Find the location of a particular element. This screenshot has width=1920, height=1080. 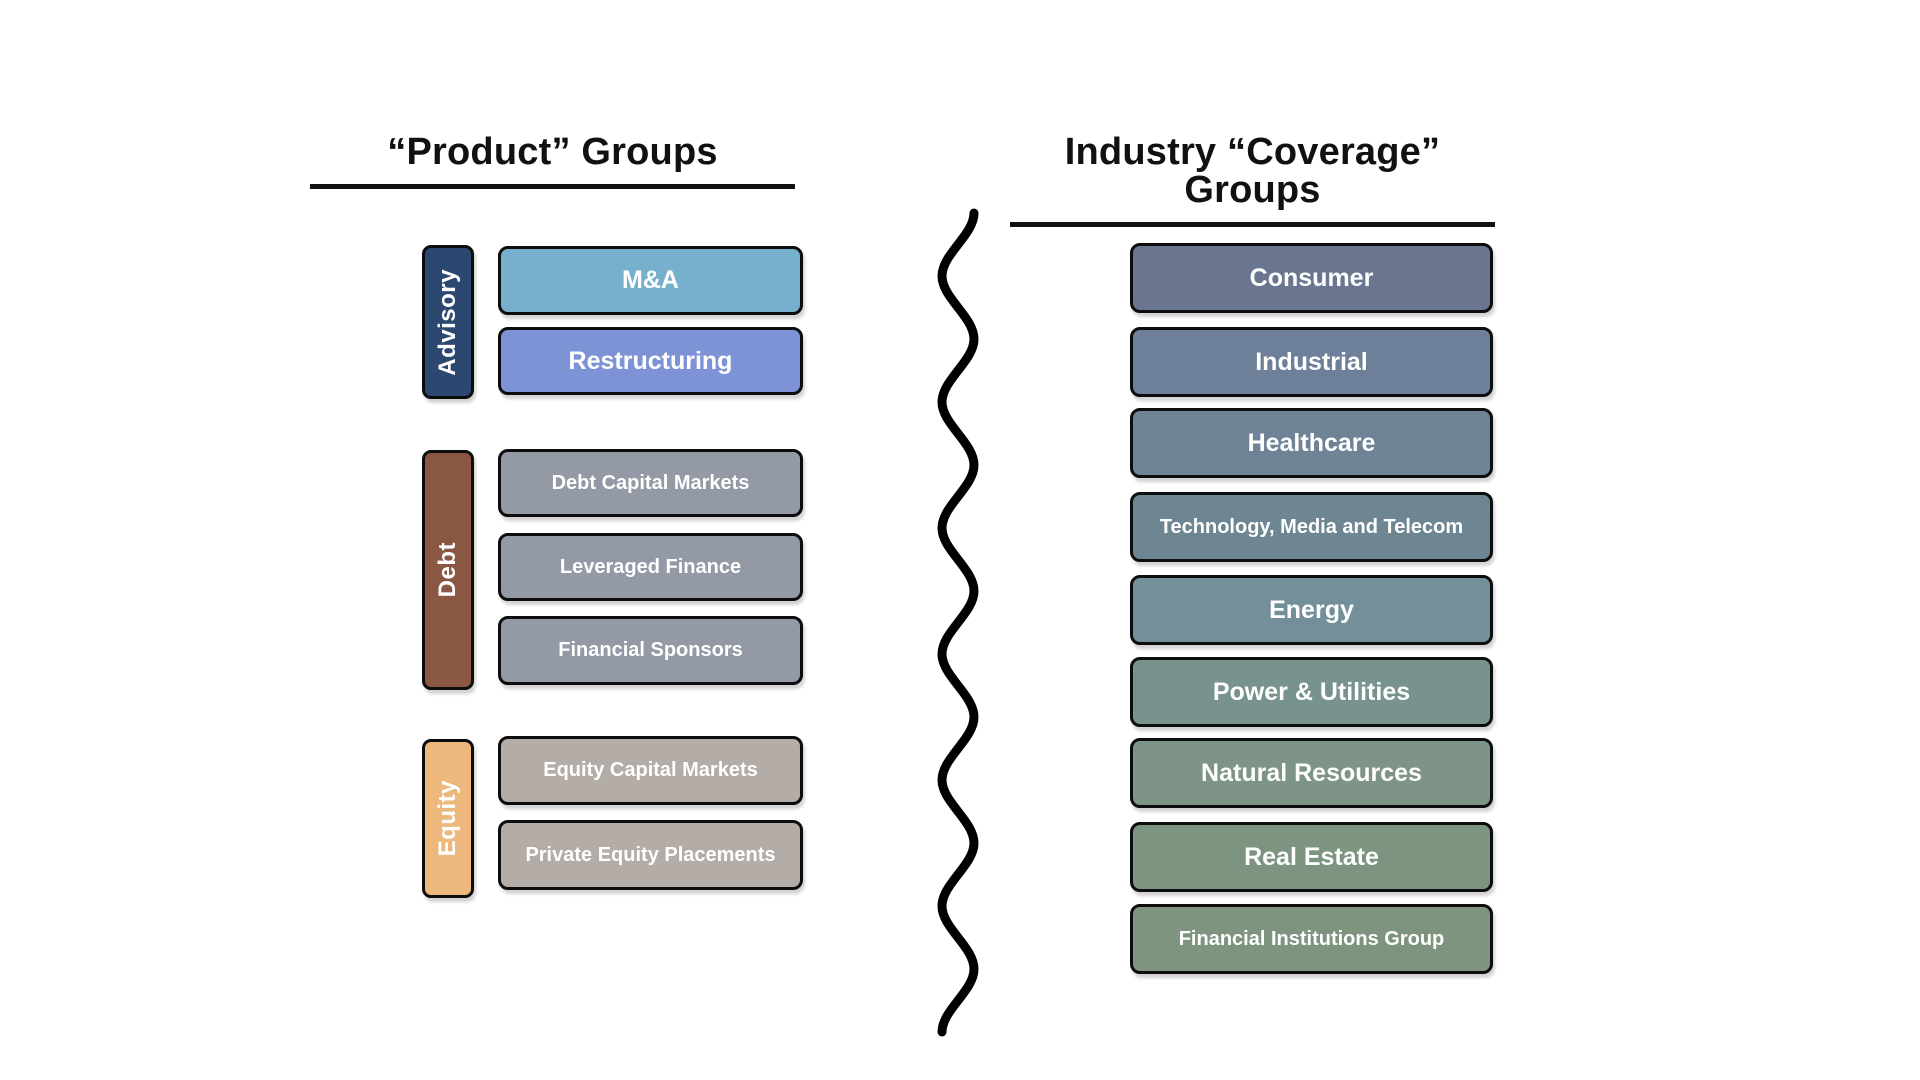

coverage-box-energy-label: Energy is located at coordinates (1311, 609).